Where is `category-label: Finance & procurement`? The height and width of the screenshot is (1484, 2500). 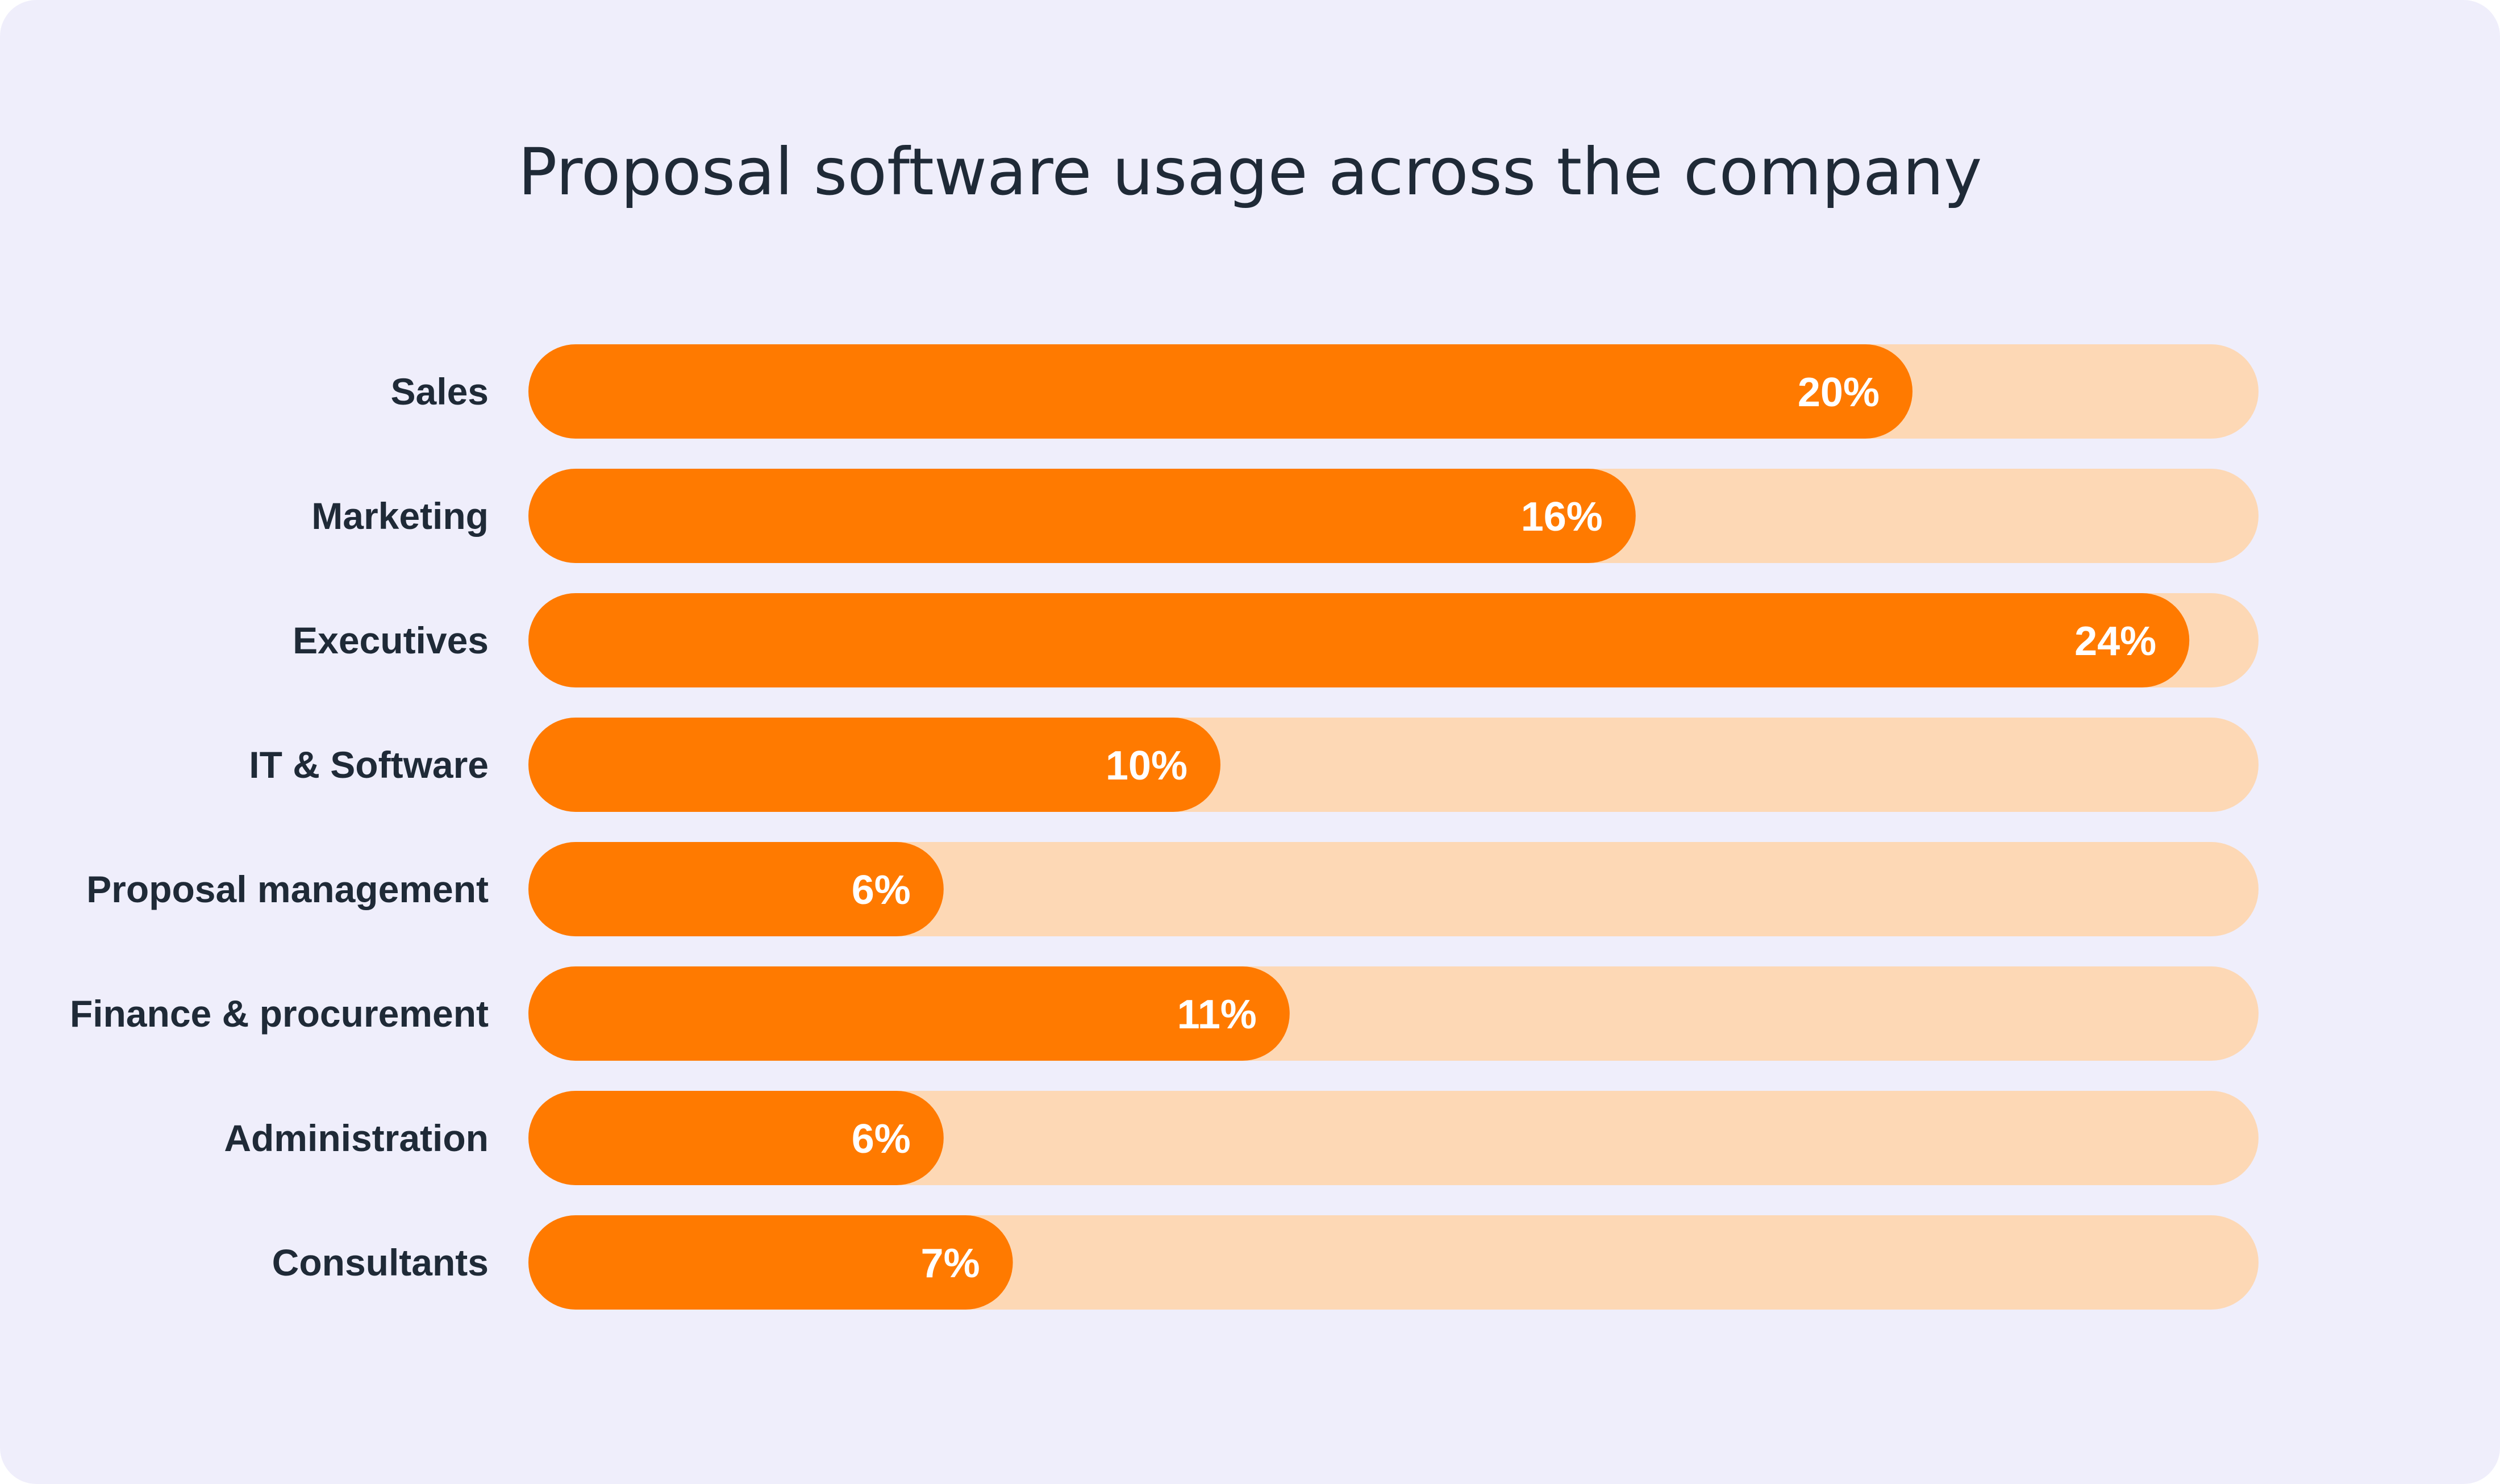
category-label: Finance & procurement is located at coordinates (280, 1014).